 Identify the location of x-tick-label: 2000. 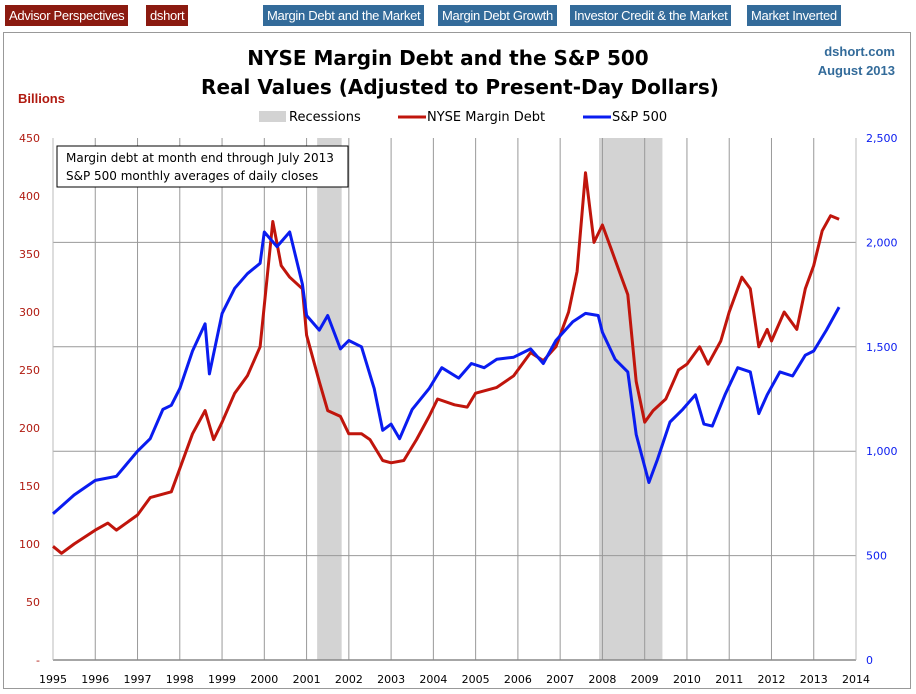
(264, 679).